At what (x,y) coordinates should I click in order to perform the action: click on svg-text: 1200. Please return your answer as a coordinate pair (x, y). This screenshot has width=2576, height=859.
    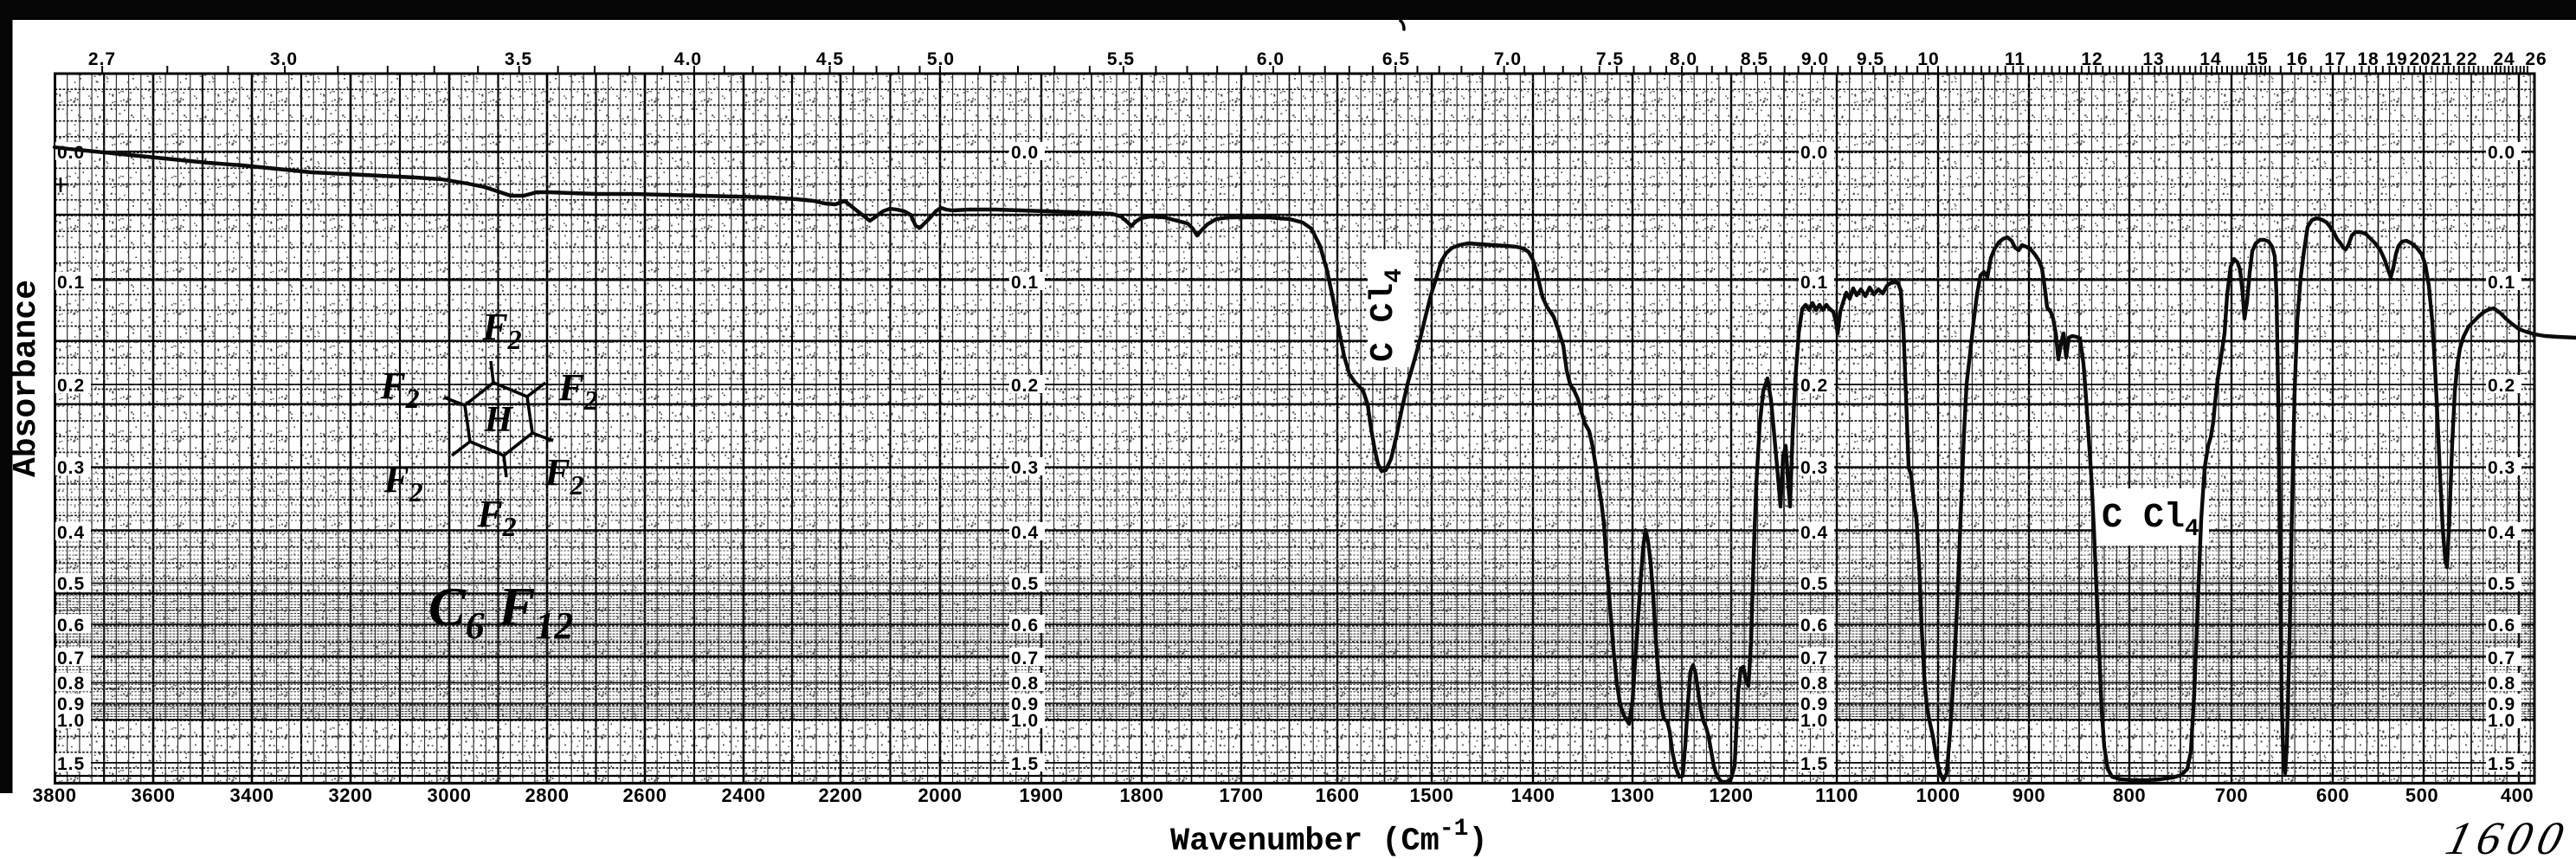
    Looking at the image, I should click on (1732, 796).